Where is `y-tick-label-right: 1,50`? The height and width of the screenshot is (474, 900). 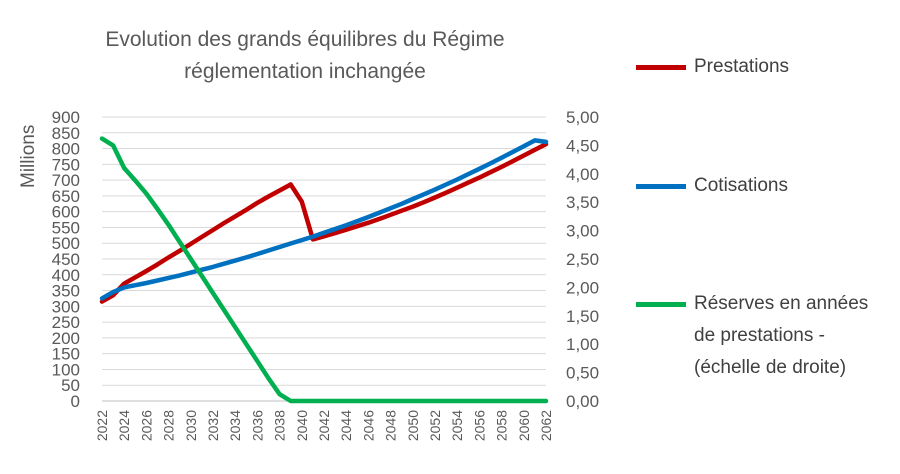
y-tick-label-right: 1,50 is located at coordinates (582, 316).